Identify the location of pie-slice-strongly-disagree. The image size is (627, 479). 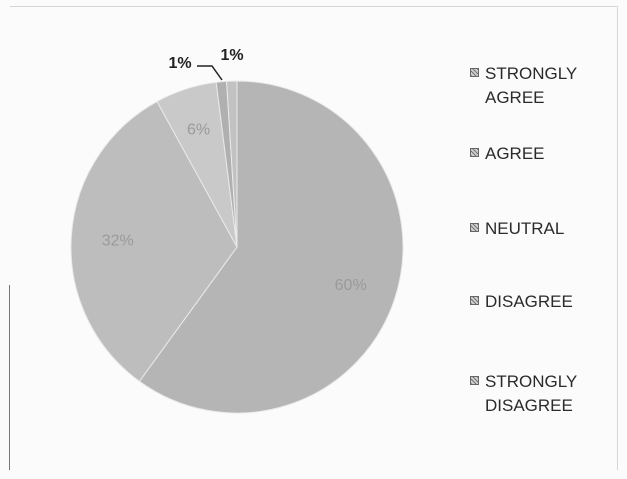
(232, 164).